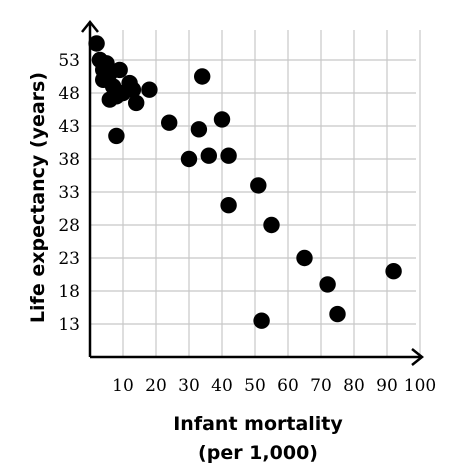 This screenshot has height=474, width=471. Describe the element at coordinates (288, 386) in the screenshot. I see `x-tick-label: 60` at that location.